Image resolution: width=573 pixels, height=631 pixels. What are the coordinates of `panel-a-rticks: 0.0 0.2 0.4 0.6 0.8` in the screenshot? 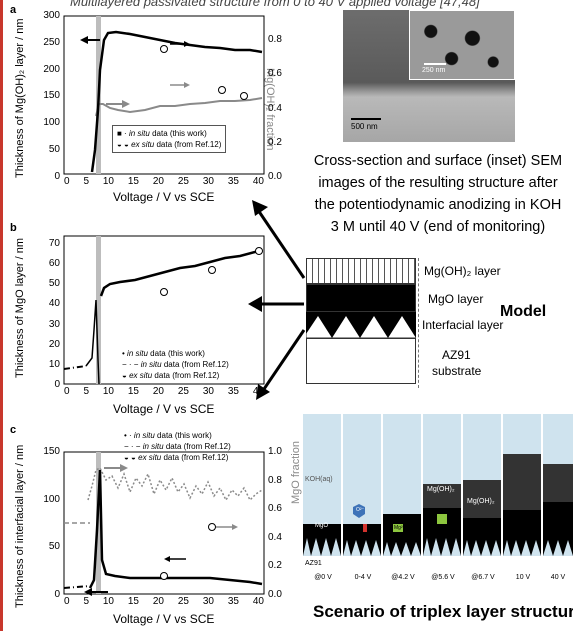 It's located at (275, 108).